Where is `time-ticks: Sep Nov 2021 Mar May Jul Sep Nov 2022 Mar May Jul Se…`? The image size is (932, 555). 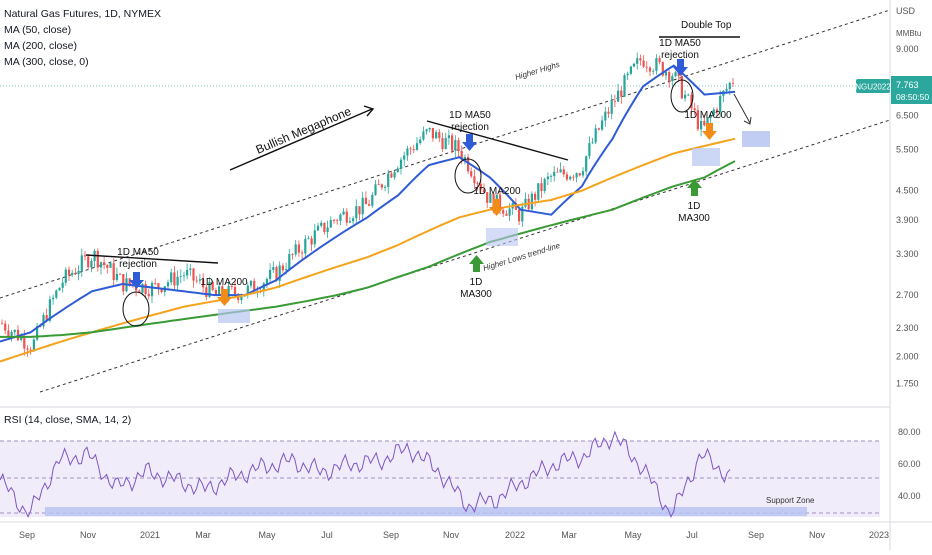 time-ticks: Sep Nov 2021 Mar May Jul Sep Nov 2022 Mar May Jul Se… is located at coordinates (454, 535).